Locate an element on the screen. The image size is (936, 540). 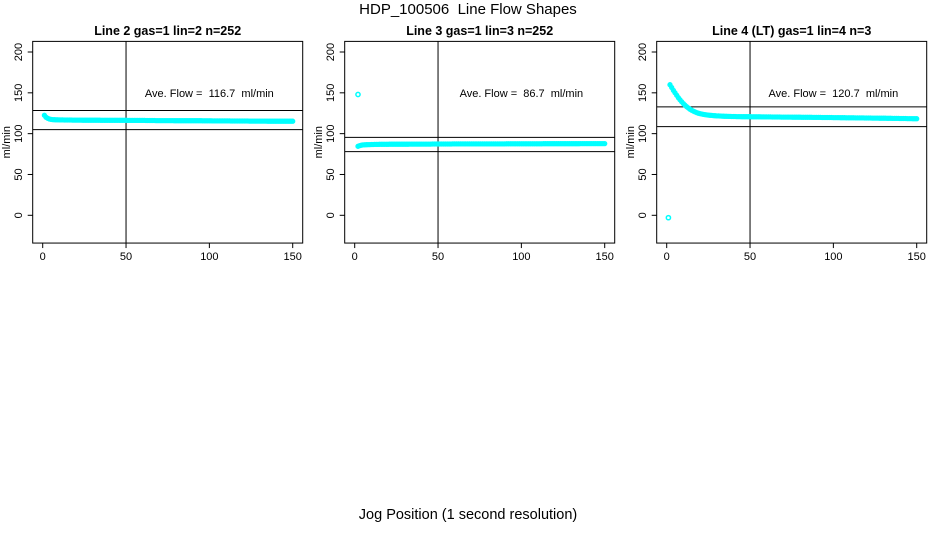
figure-title: HDP_100506 Line Flow Shapes is located at coordinates (468, 9).